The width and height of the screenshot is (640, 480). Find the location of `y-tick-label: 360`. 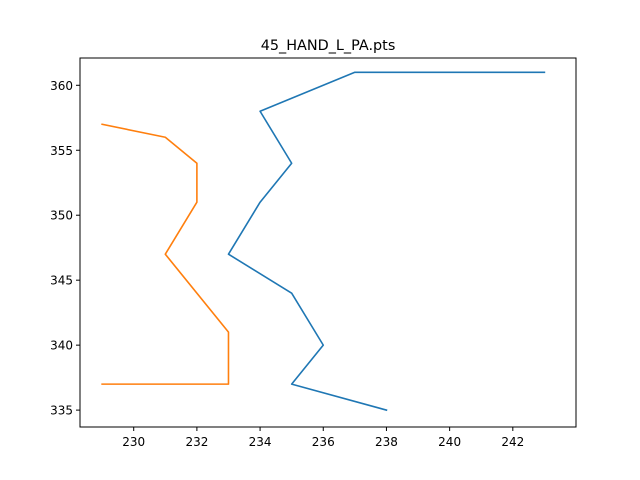

y-tick-label: 360 is located at coordinates (61, 86).